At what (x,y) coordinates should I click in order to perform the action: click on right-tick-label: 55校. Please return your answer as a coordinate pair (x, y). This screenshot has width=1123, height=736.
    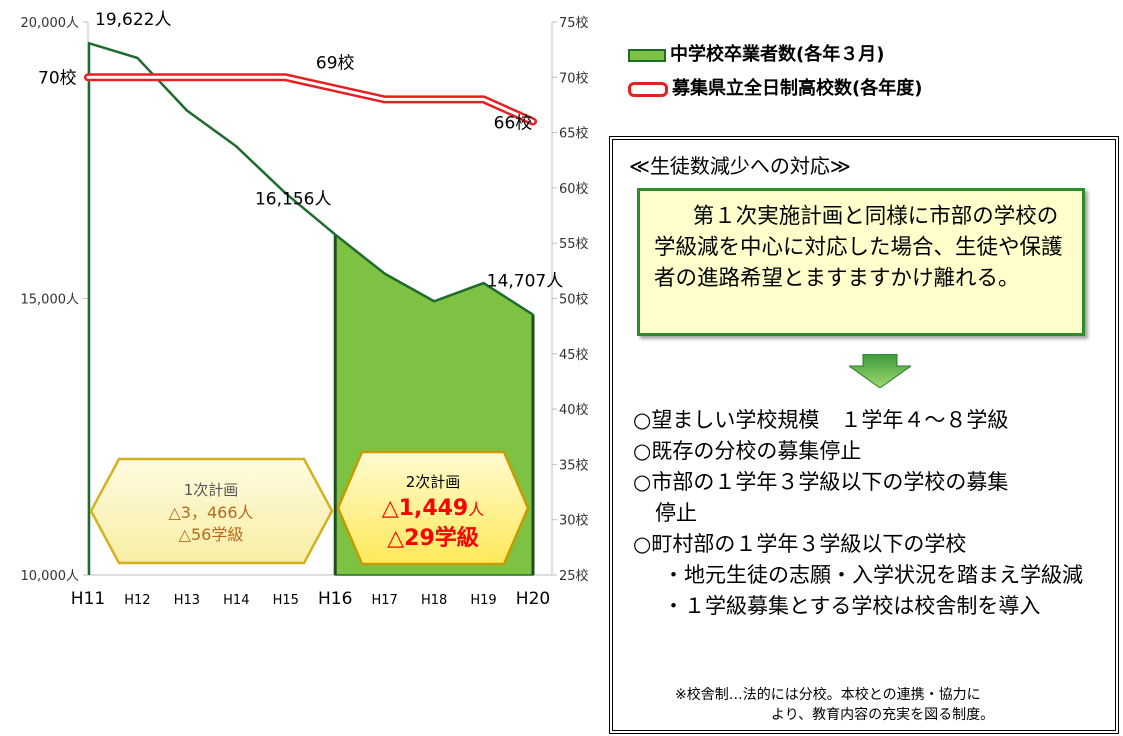
    Looking at the image, I should click on (574, 244).